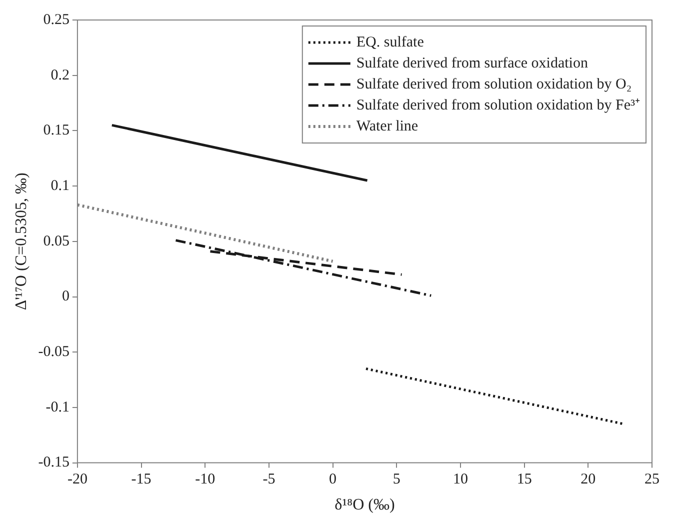  I want to click on x-tick-label: 15, so click(524, 480).